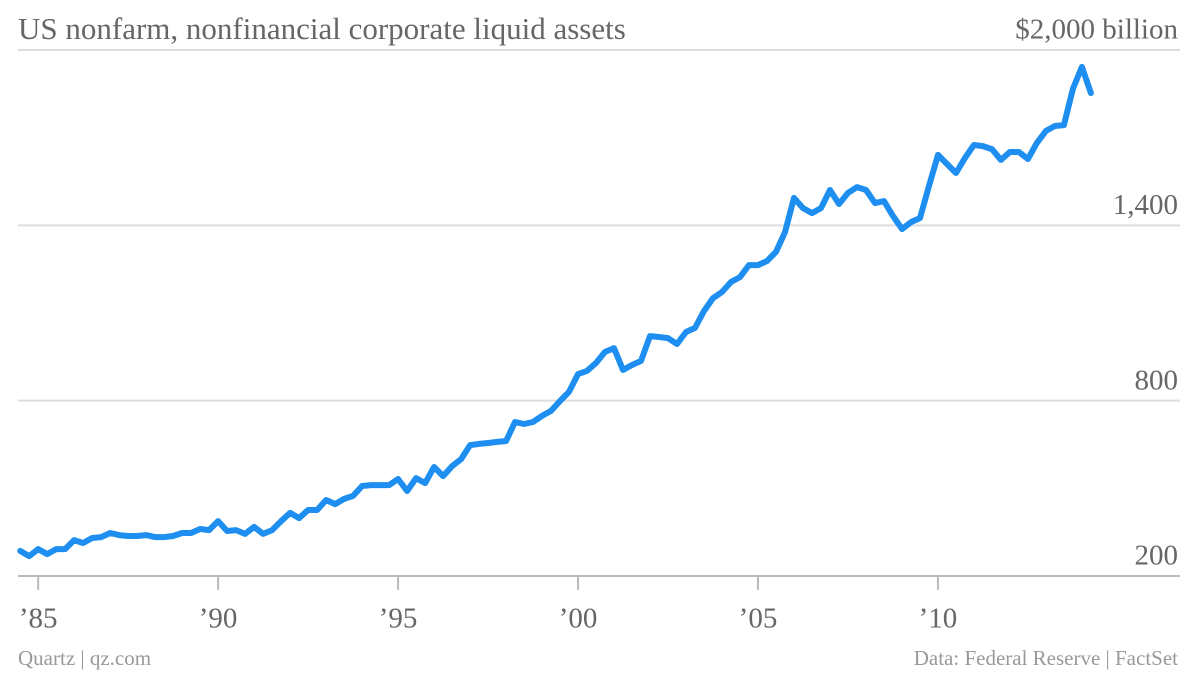  I want to click on x-tick-label: ’00, so click(578, 619).